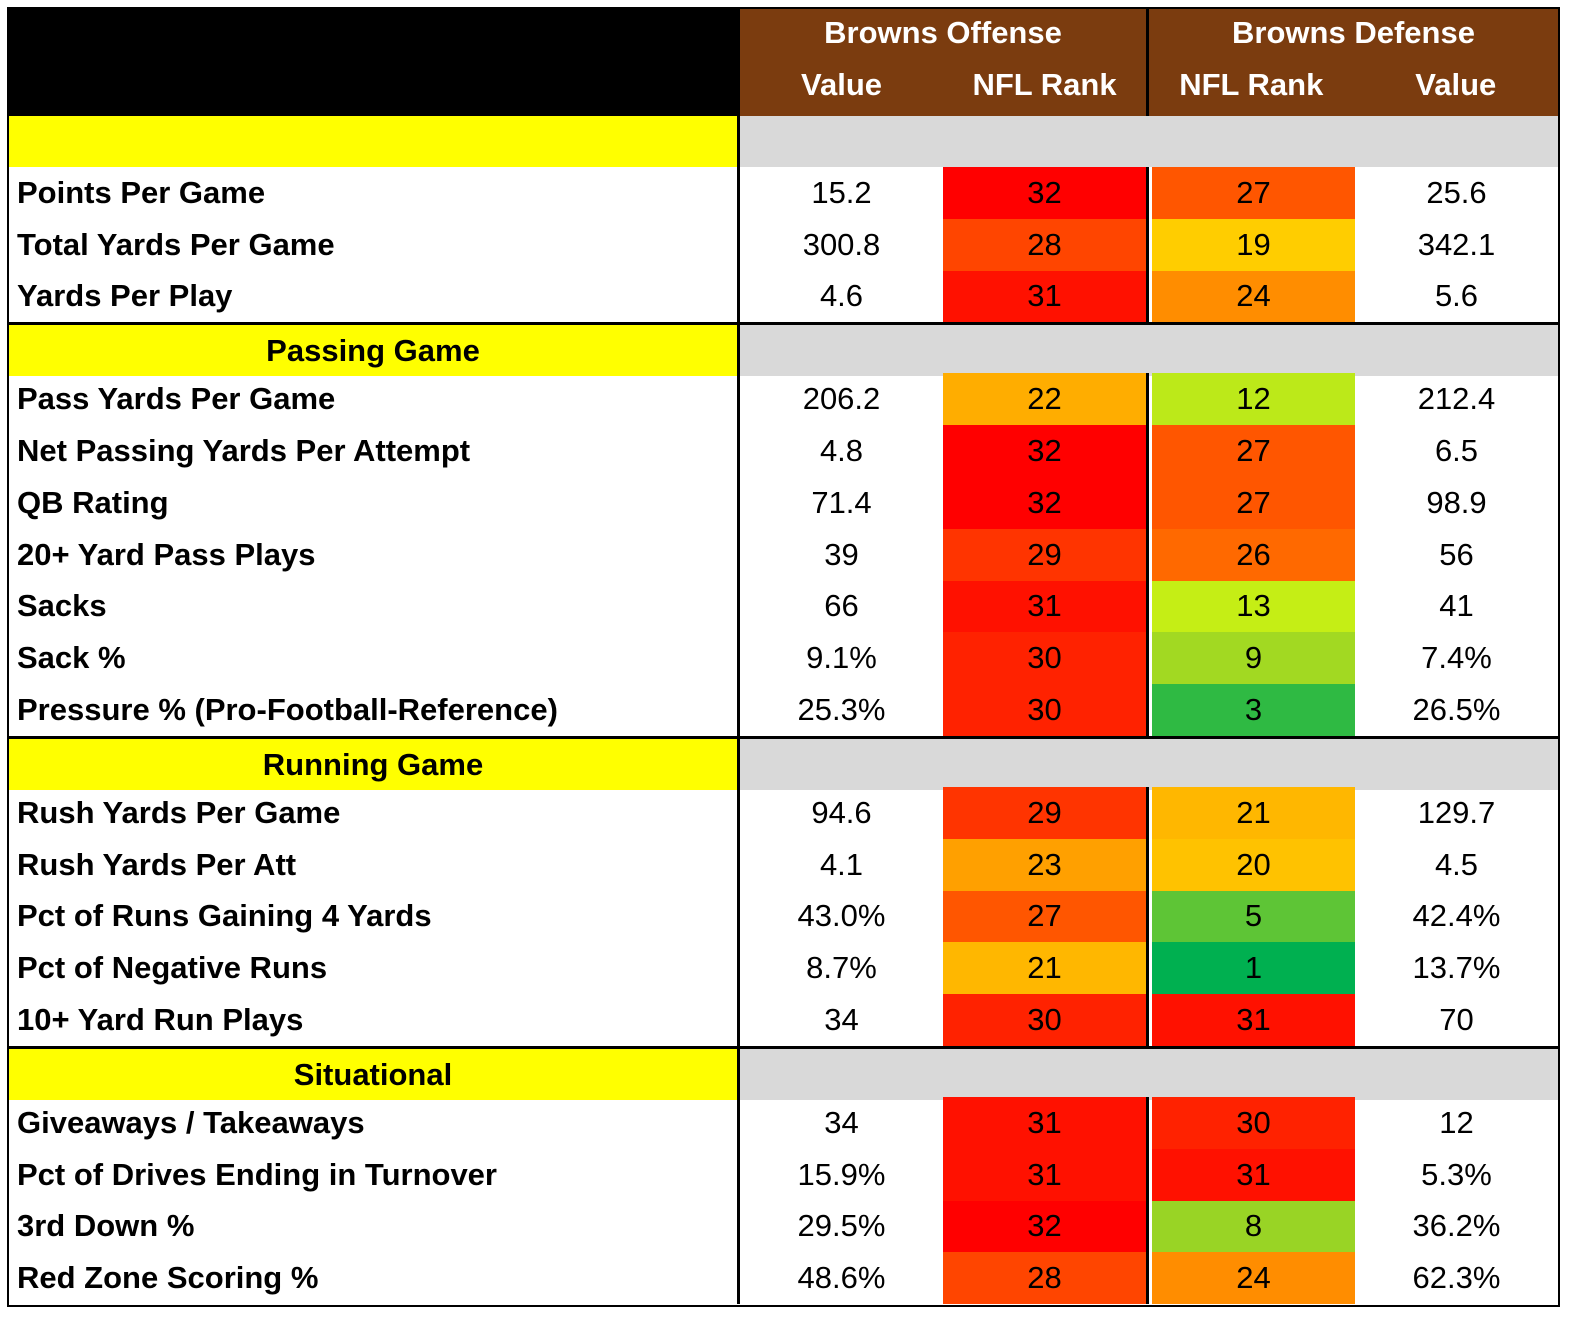 The height and width of the screenshot is (1328, 1584). Describe the element at coordinates (783, 864) in the screenshot. I see `table-row: Rush Yards Per Att 4.1 23 20 4.5` at that location.